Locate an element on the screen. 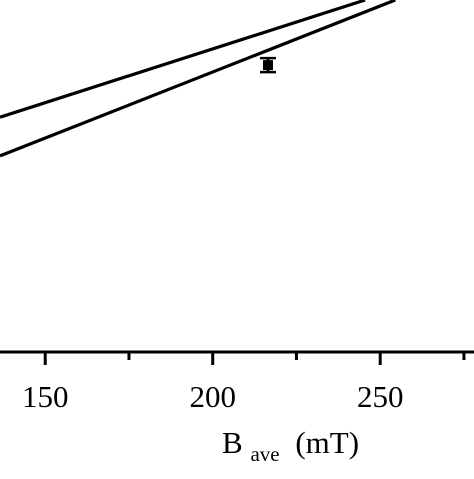 This screenshot has width=474, height=479. x-tick-label-200: 200 is located at coordinates (212, 396).